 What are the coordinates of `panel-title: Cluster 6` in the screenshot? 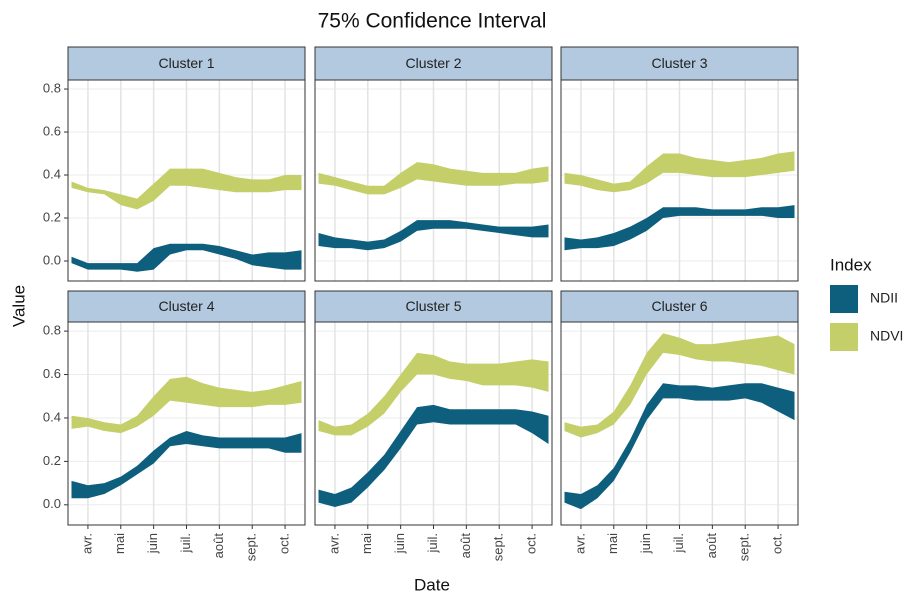 It's located at (679, 306).